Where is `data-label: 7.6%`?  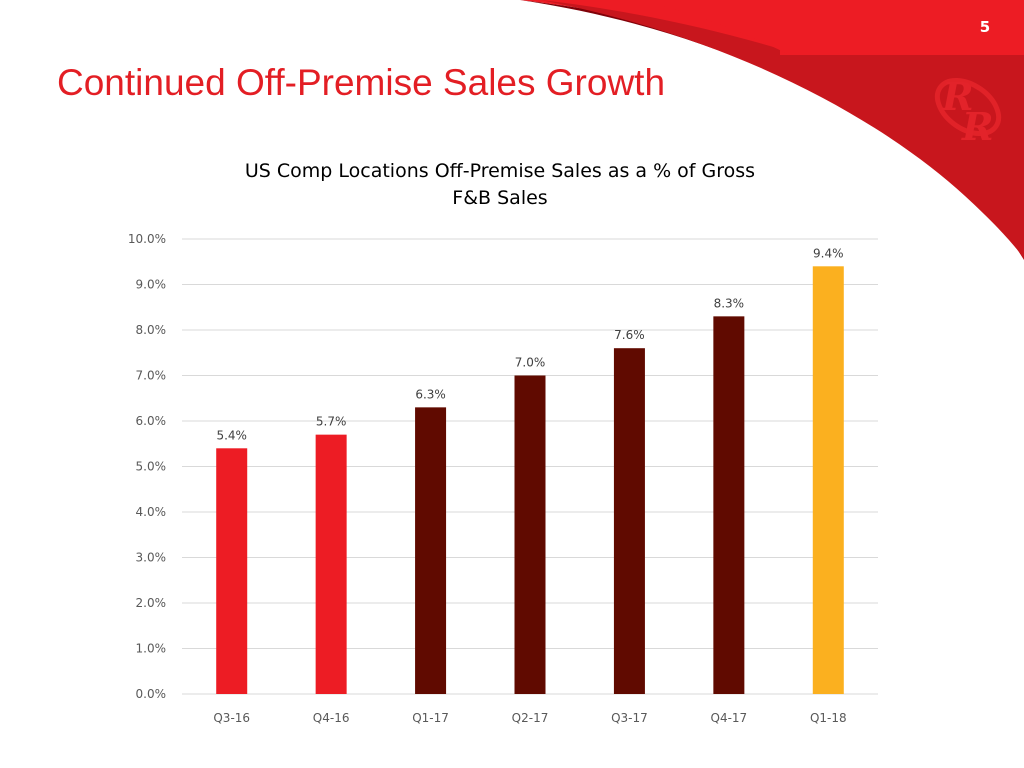 data-label: 7.6% is located at coordinates (629, 335).